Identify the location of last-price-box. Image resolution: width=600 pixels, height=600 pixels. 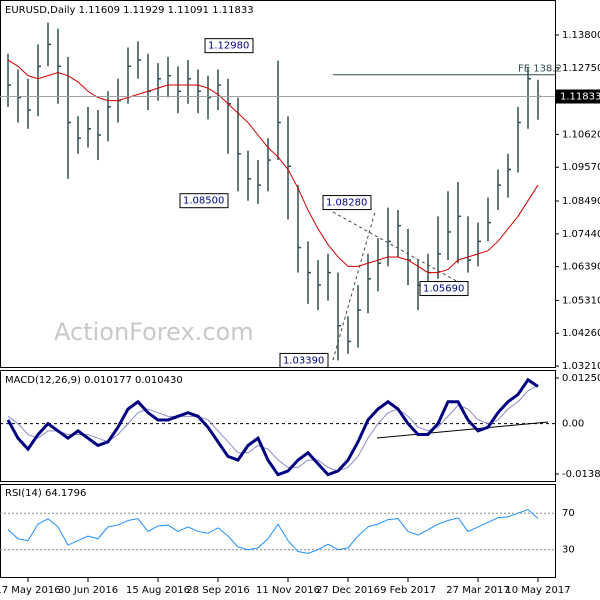
(578, 96).